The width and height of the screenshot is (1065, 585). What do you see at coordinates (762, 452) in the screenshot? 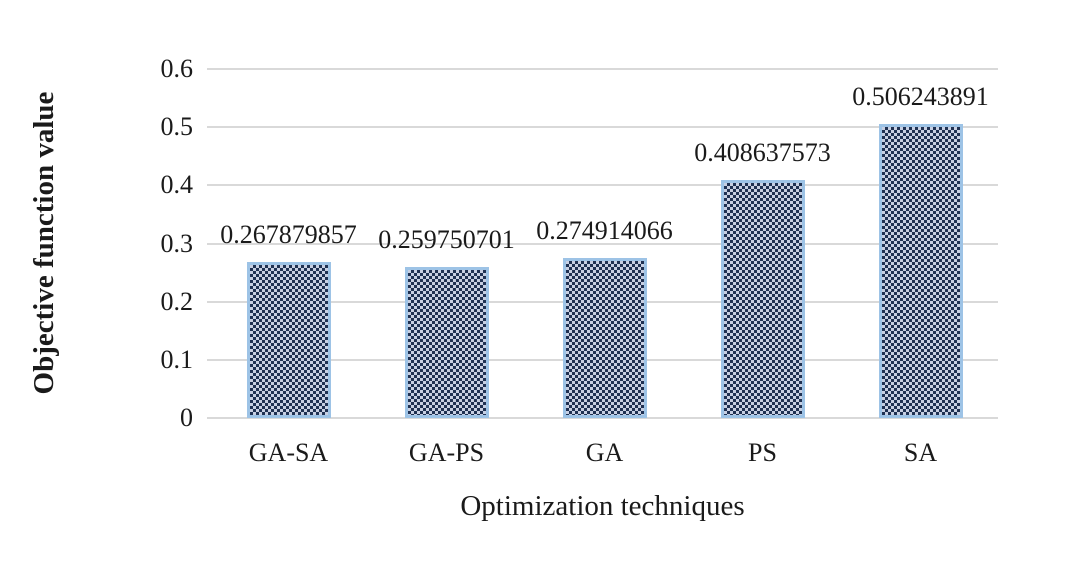
I see `x-axis-category-label: PS` at bounding box center [762, 452].